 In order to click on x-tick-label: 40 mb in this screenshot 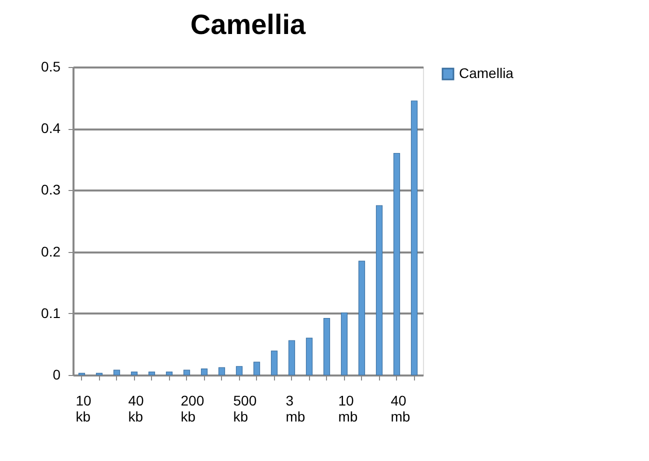, I will do `click(400, 408)`.